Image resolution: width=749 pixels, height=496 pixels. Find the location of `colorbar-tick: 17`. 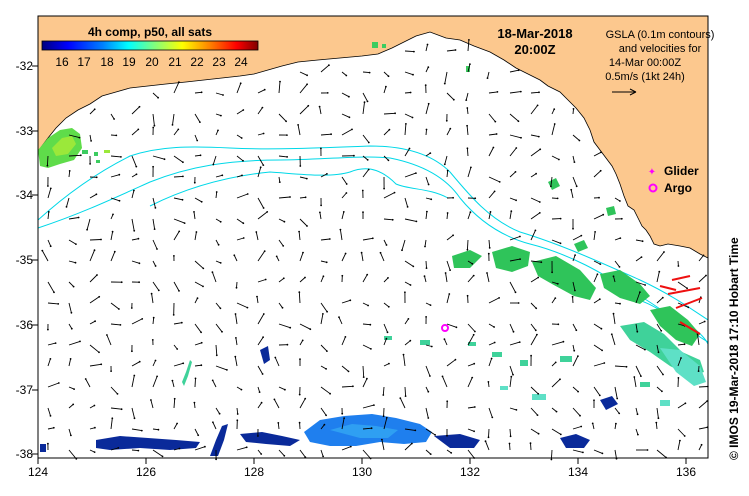

colorbar-tick: 17 is located at coordinates (84, 62).